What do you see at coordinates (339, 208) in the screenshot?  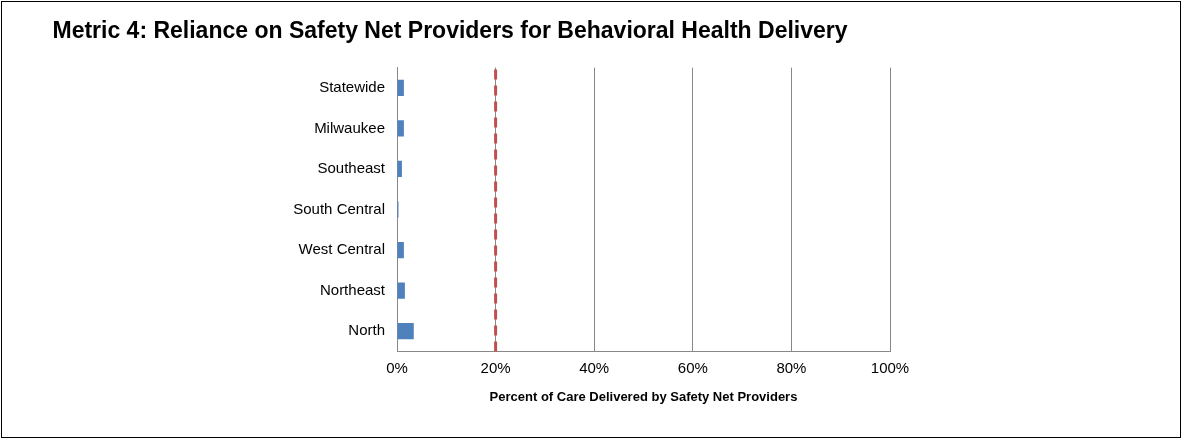 I see `y-tick-label: South Central` at bounding box center [339, 208].